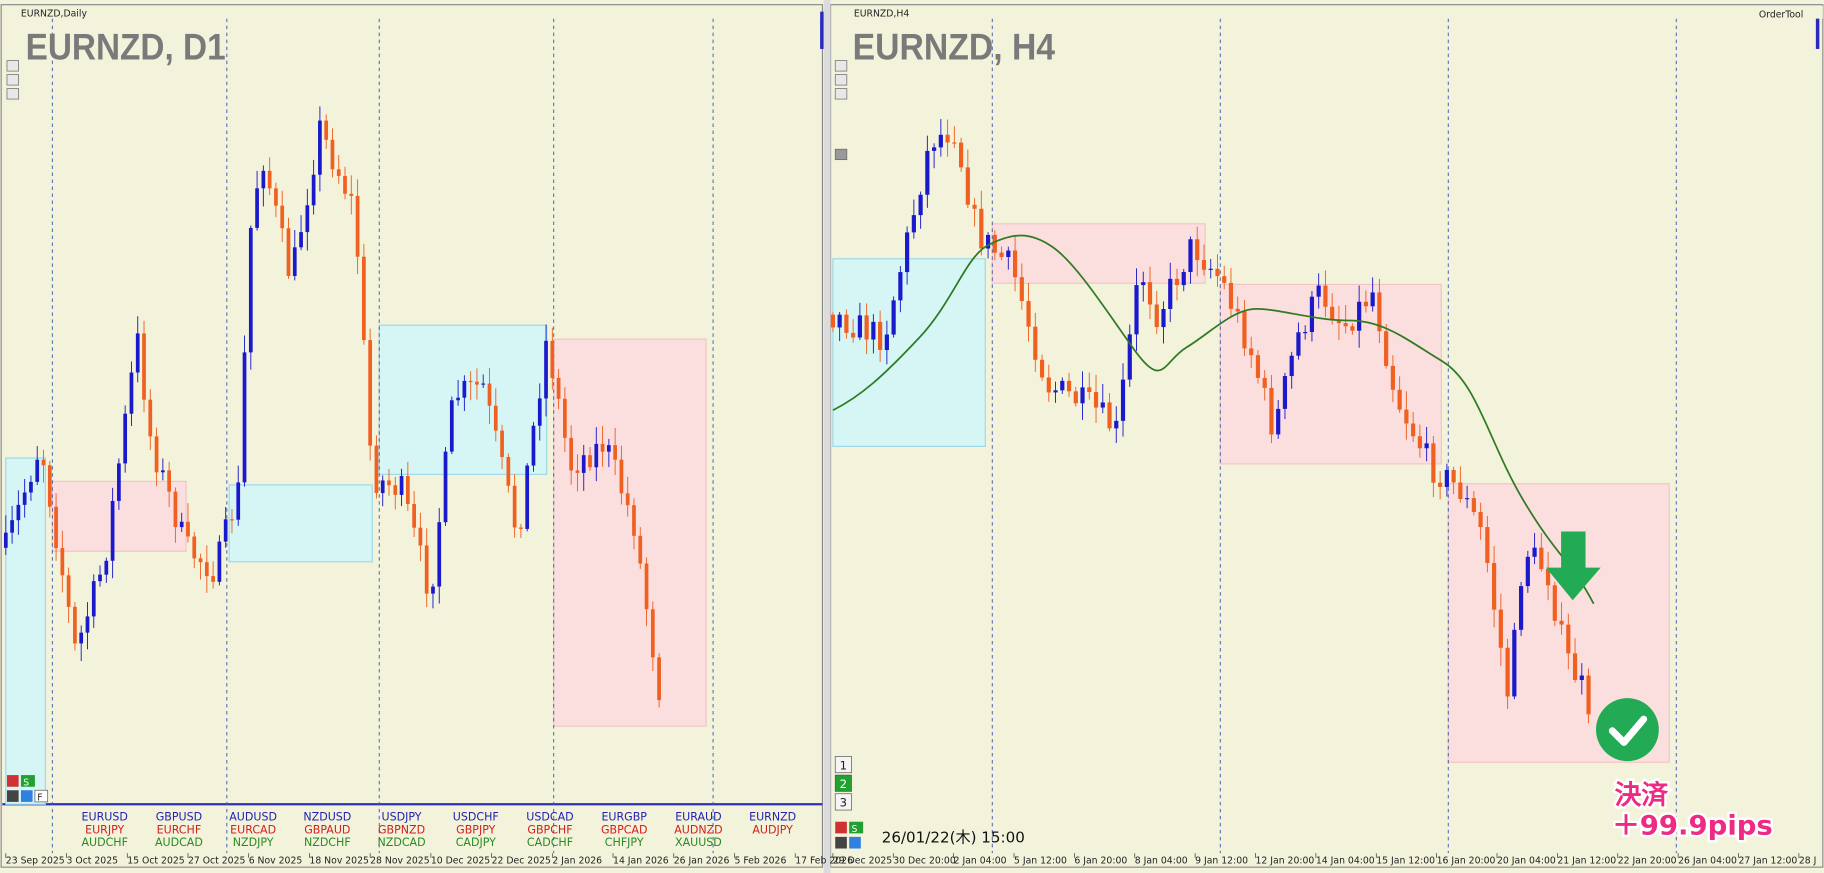 This screenshot has height=873, width=1824. What do you see at coordinates (179, 817) in the screenshot?
I see `symbol: GBPUSD` at bounding box center [179, 817].